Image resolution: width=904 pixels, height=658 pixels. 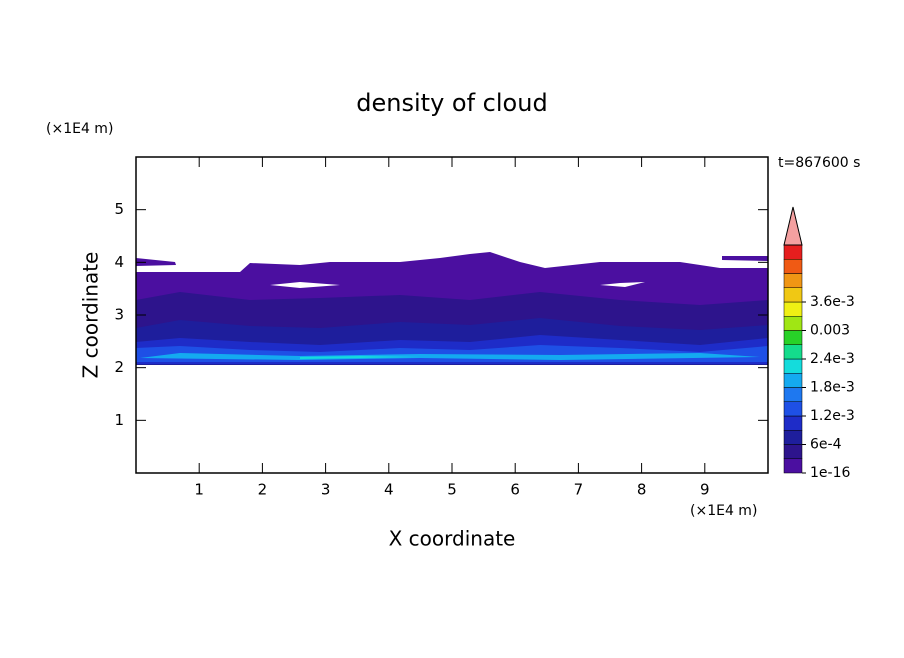 I want to click on x-tick-label: 8, so click(x=642, y=490).